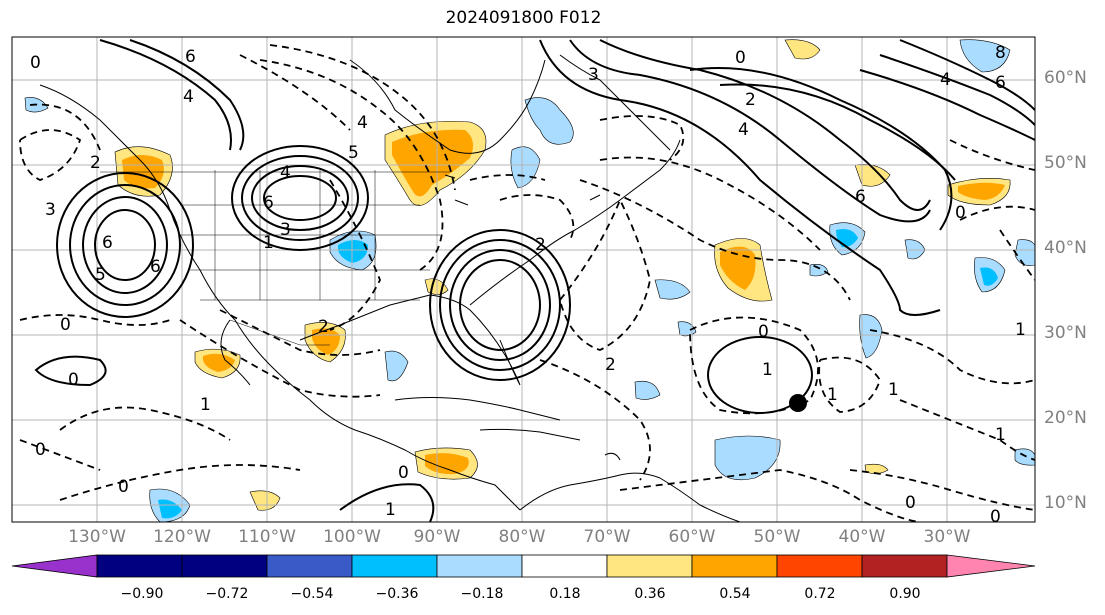  I want to click on station-dot, so click(798, 403).